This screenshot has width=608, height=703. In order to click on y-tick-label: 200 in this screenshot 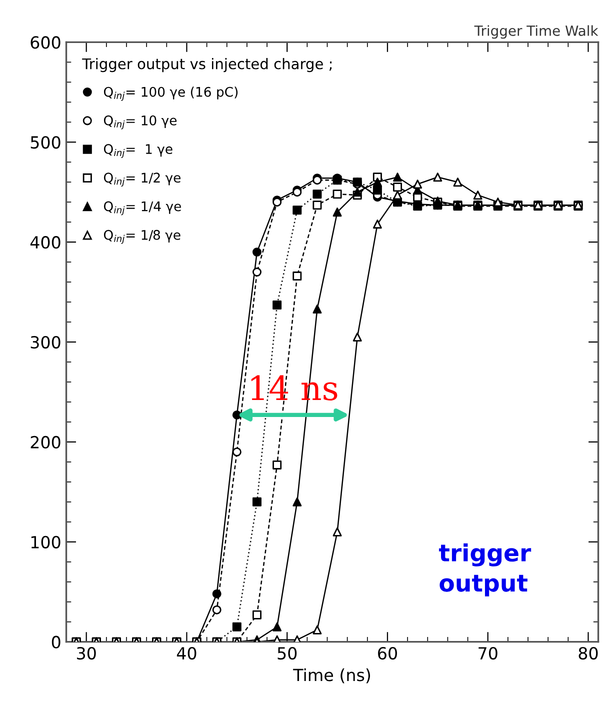, I will do `click(45, 442)`.